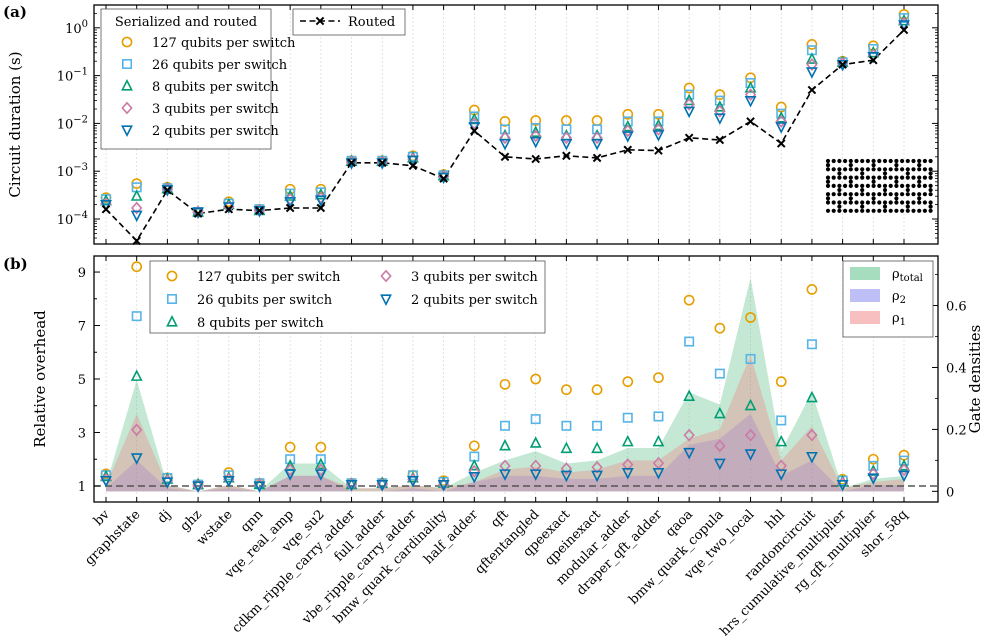  What do you see at coordinates (164, 516) in the screenshot?
I see `x-tick-label: dj` at bounding box center [164, 516].